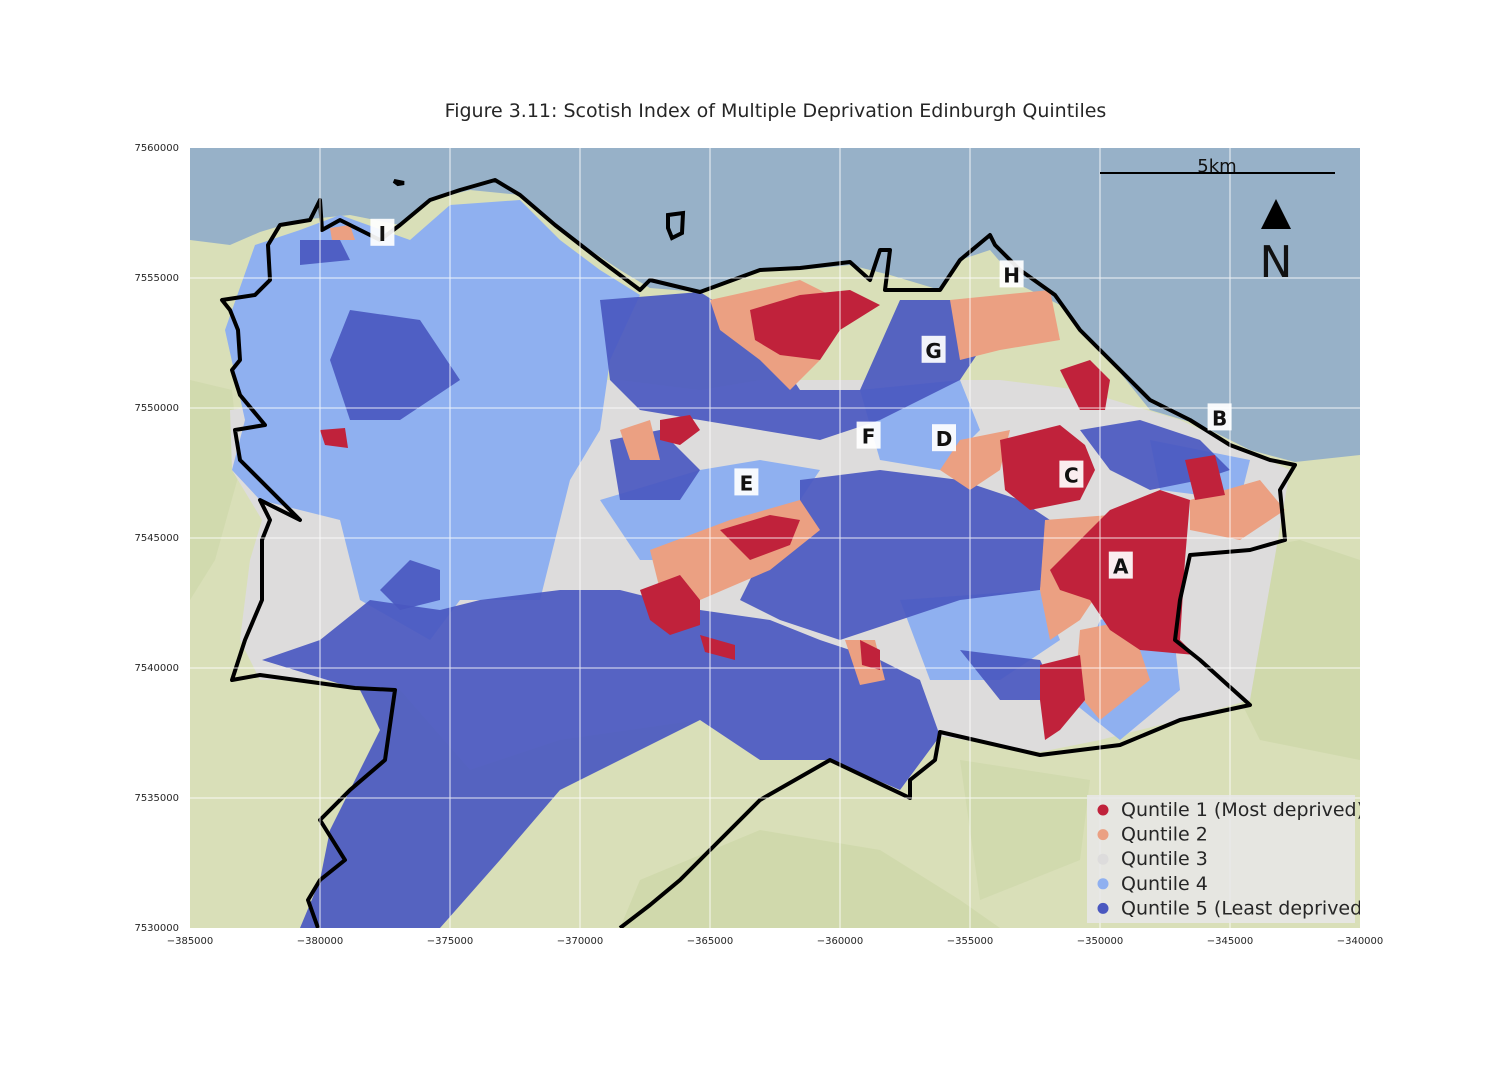  I want to click on area-marker-c: C, so click(1071, 474).